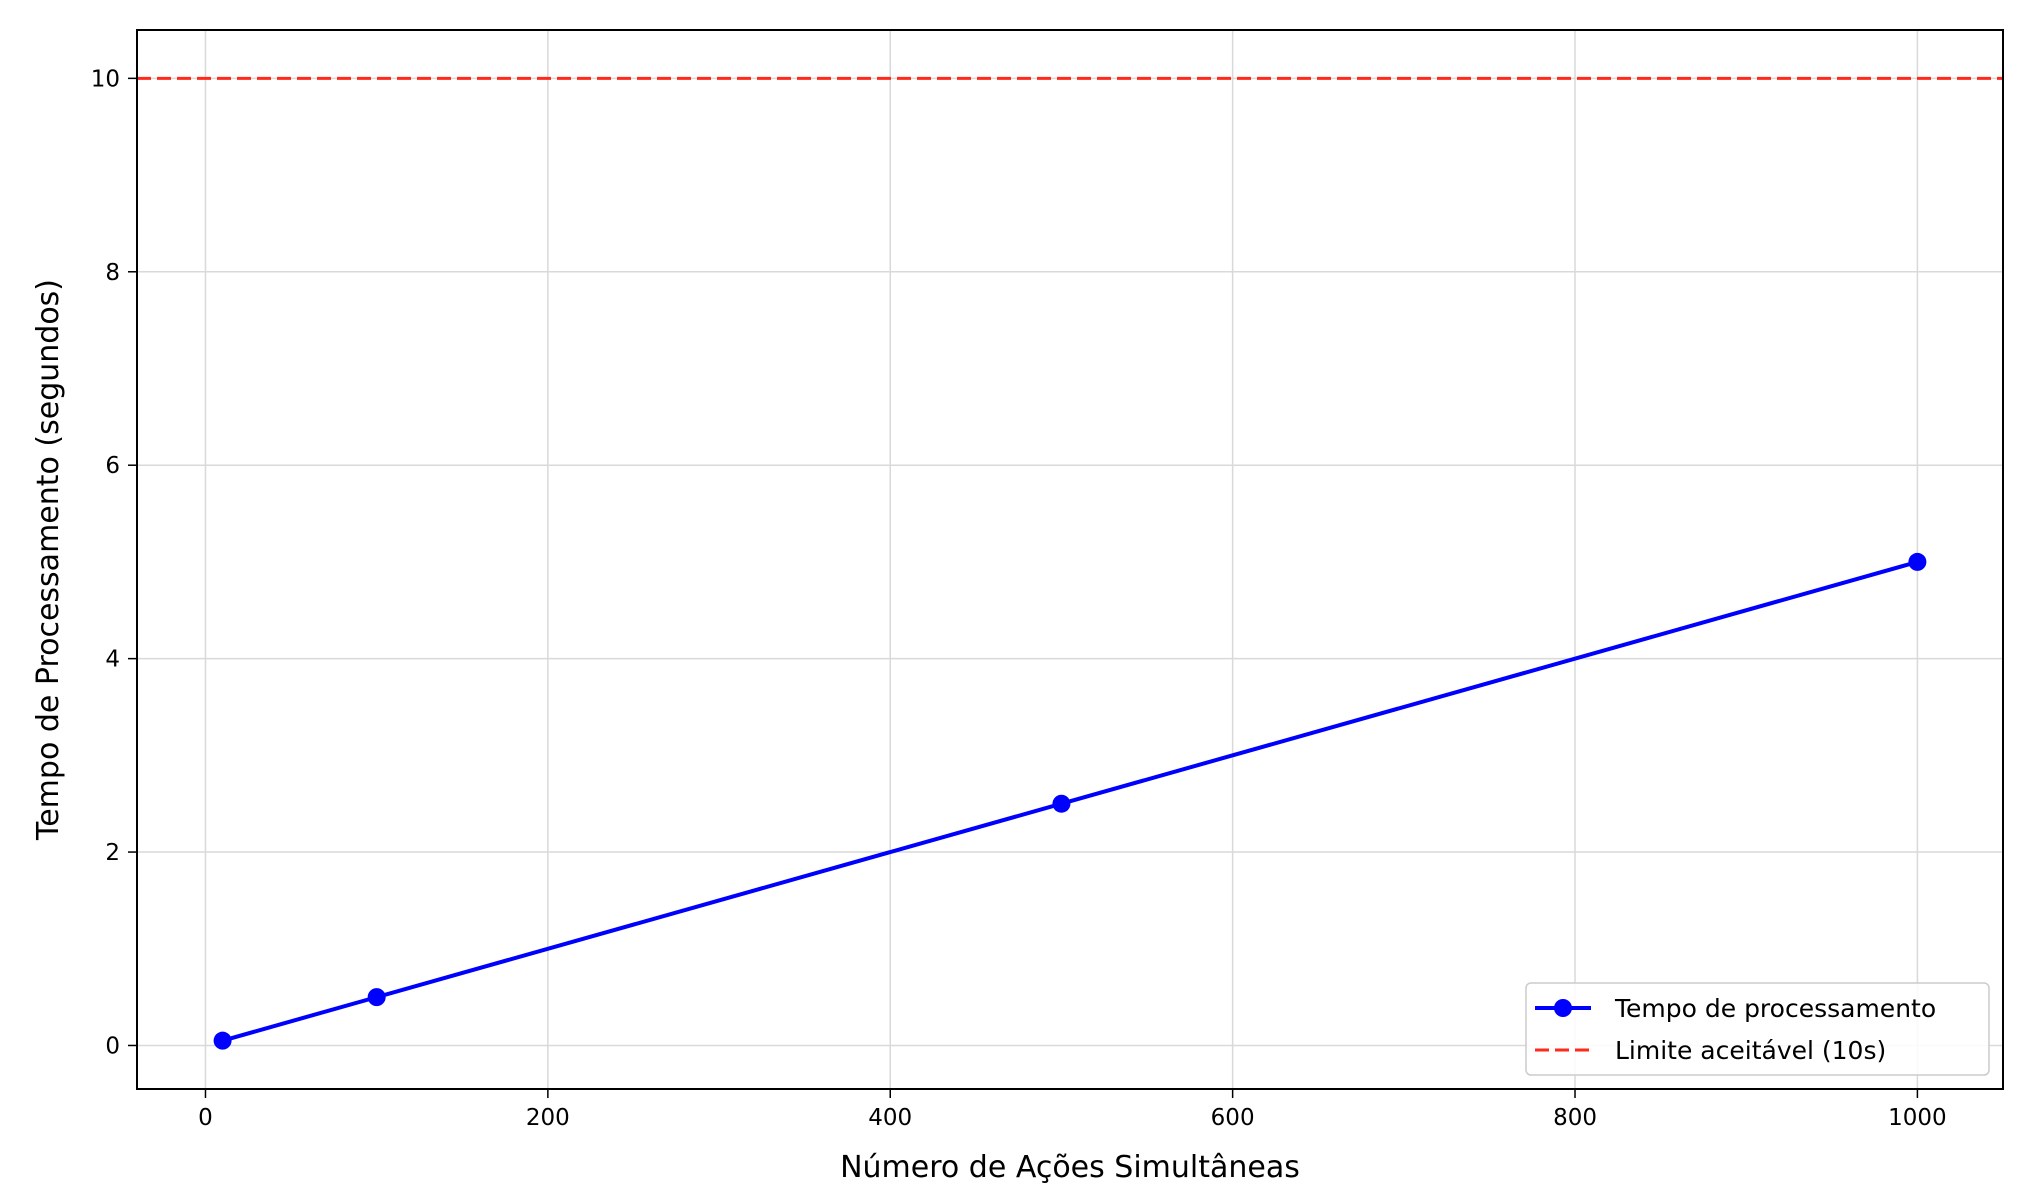 The height and width of the screenshot is (1200, 2030). Describe the element at coordinates (112, 1046) in the screenshot. I see `y-tick-label: 0` at that location.